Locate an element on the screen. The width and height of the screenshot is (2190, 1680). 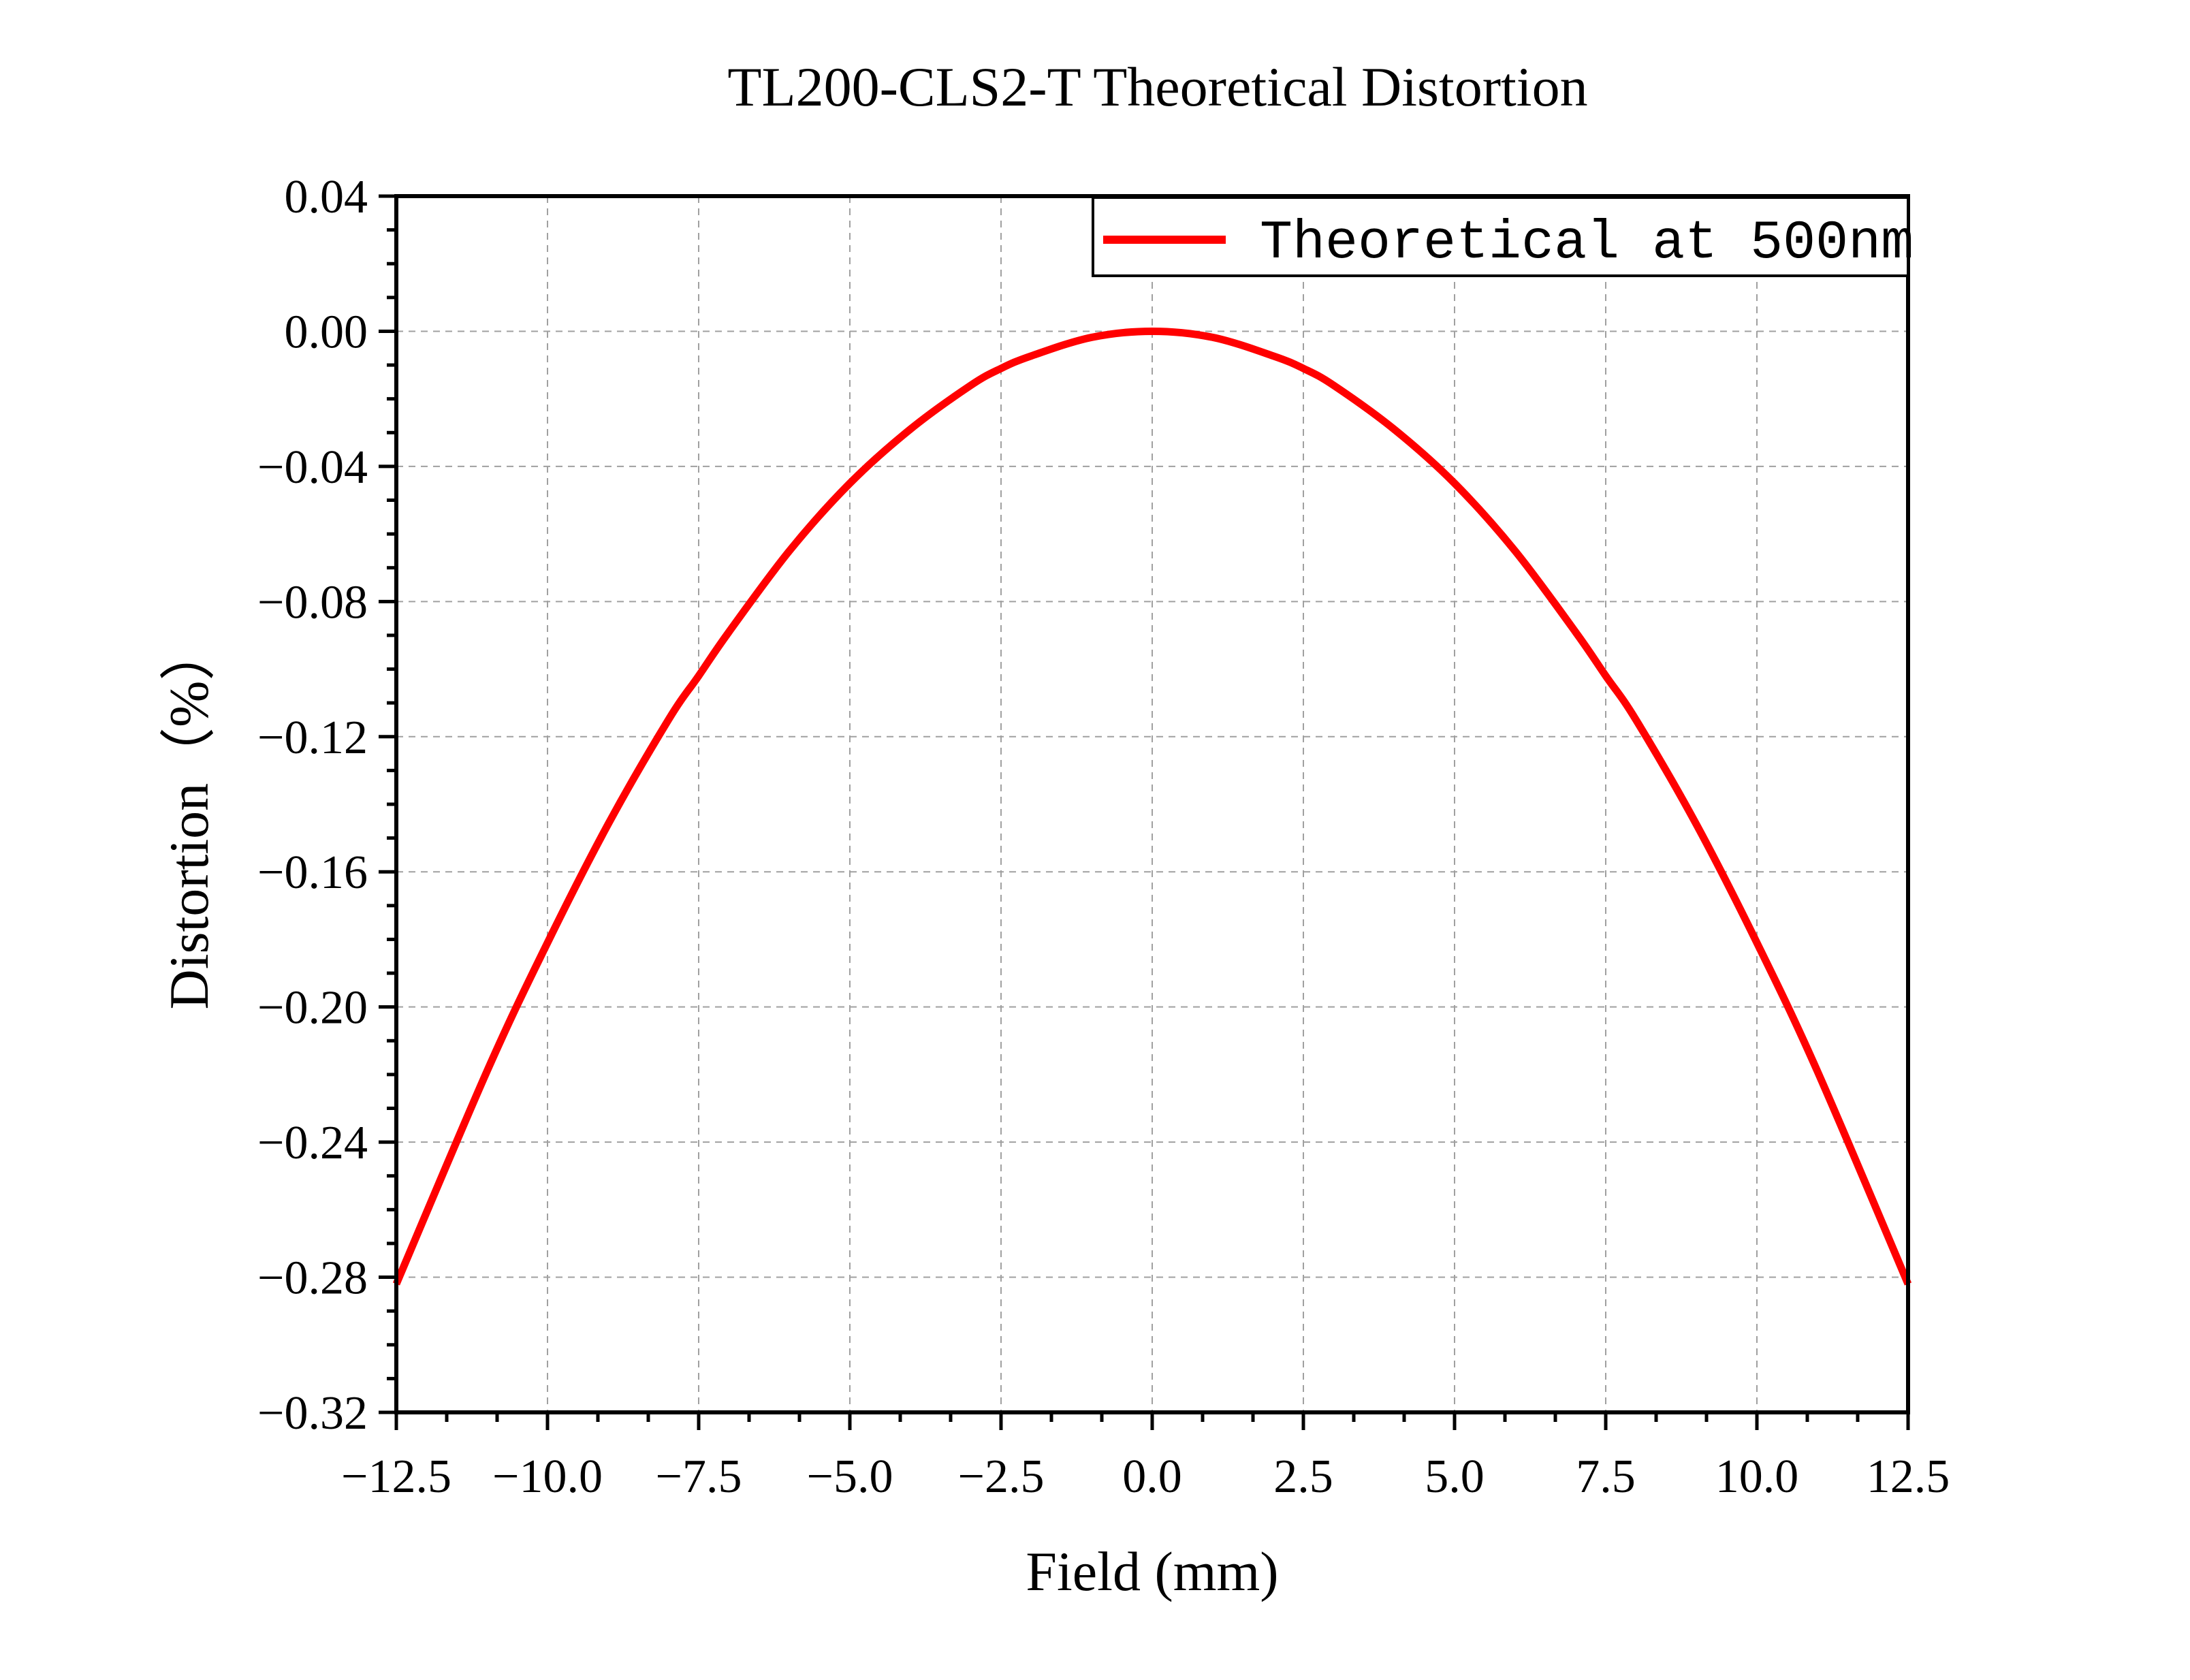
legend-label-theoretical-500nm: Theoretical at 500nm is located at coordinates (1587, 243).